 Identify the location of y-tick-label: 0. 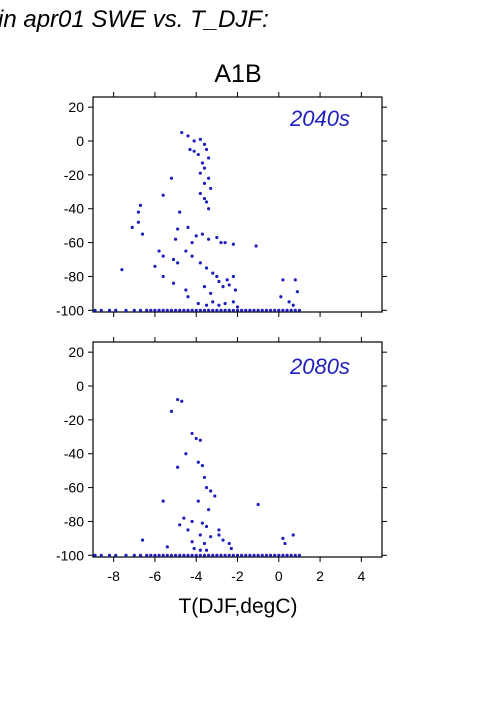
(80, 141).